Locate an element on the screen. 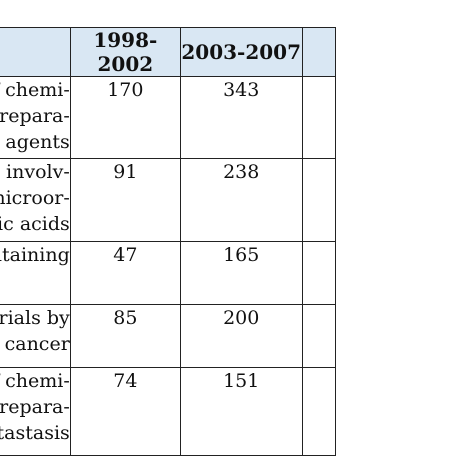 The width and height of the screenshot is (474, 474). table-row: materials by r cancer 85 200 is located at coordinates (168, 336).